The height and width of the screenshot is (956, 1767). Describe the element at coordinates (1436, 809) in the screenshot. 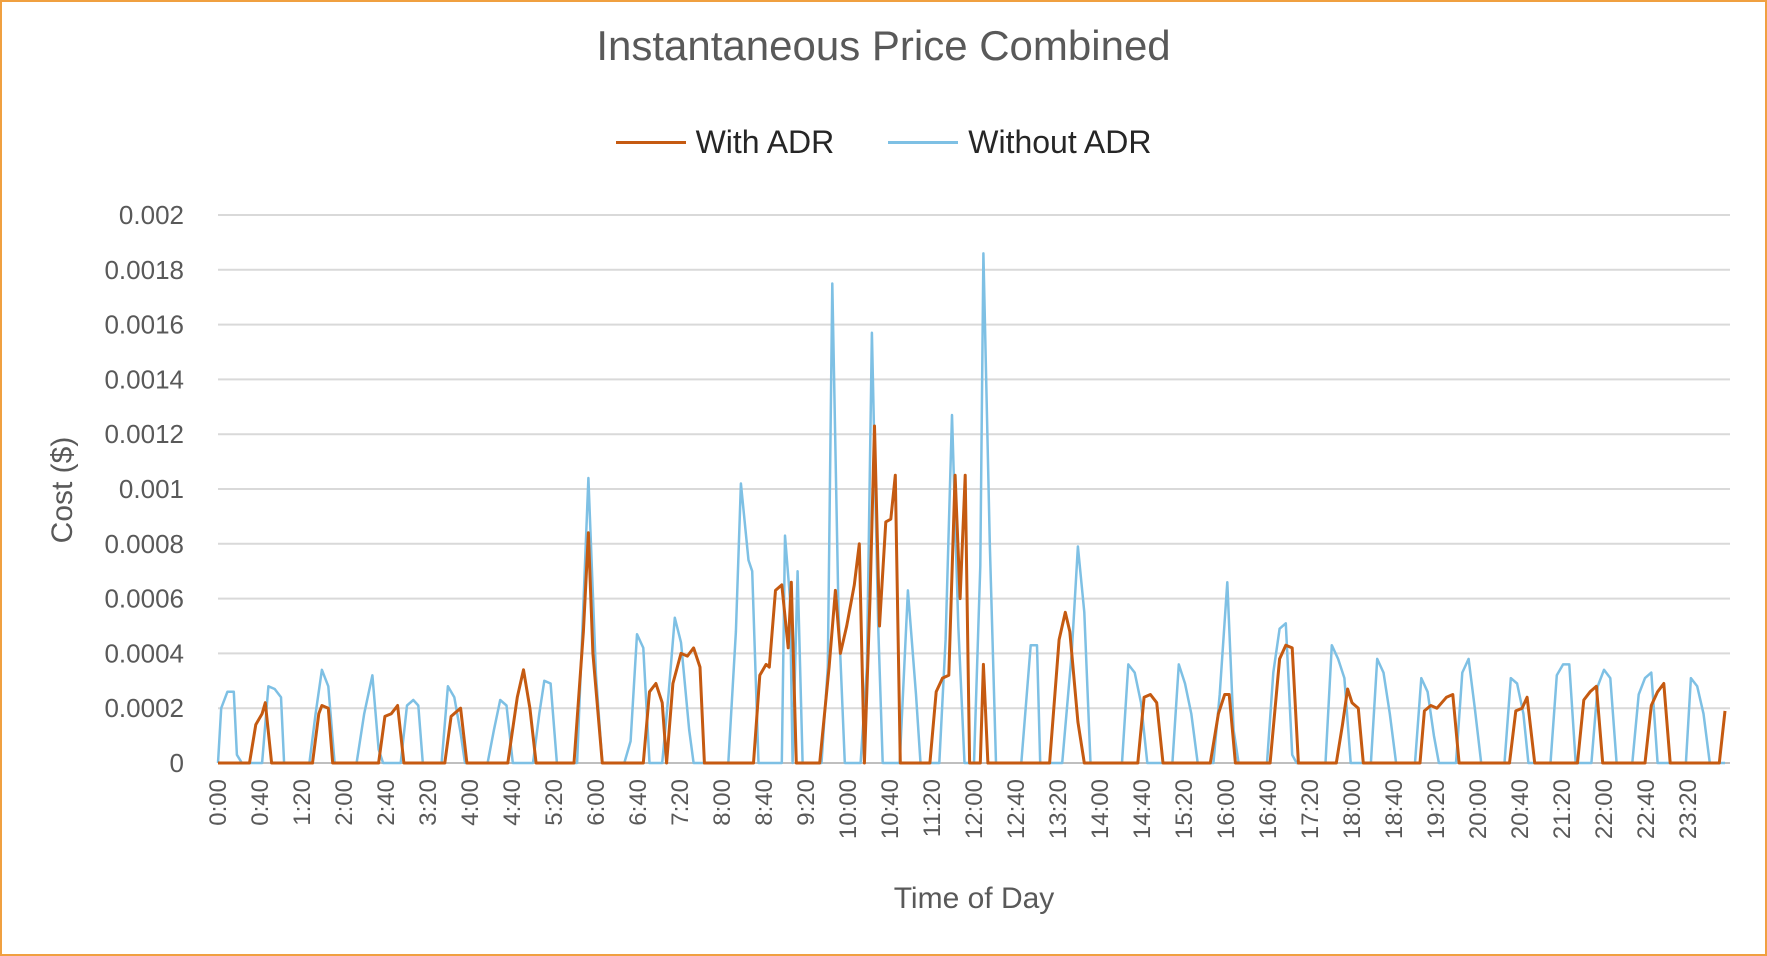

I see `x-tick-label: 19:20` at that location.